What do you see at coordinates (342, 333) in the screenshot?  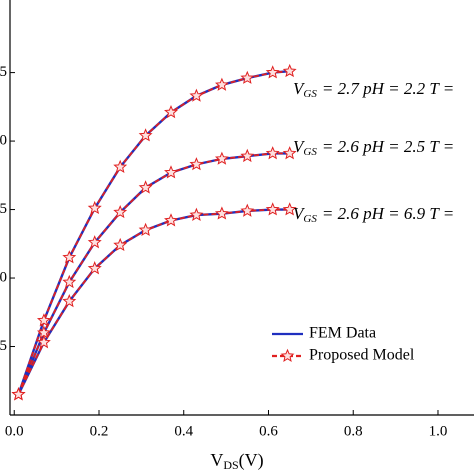 I see `legend-label: FEM Data` at bounding box center [342, 333].